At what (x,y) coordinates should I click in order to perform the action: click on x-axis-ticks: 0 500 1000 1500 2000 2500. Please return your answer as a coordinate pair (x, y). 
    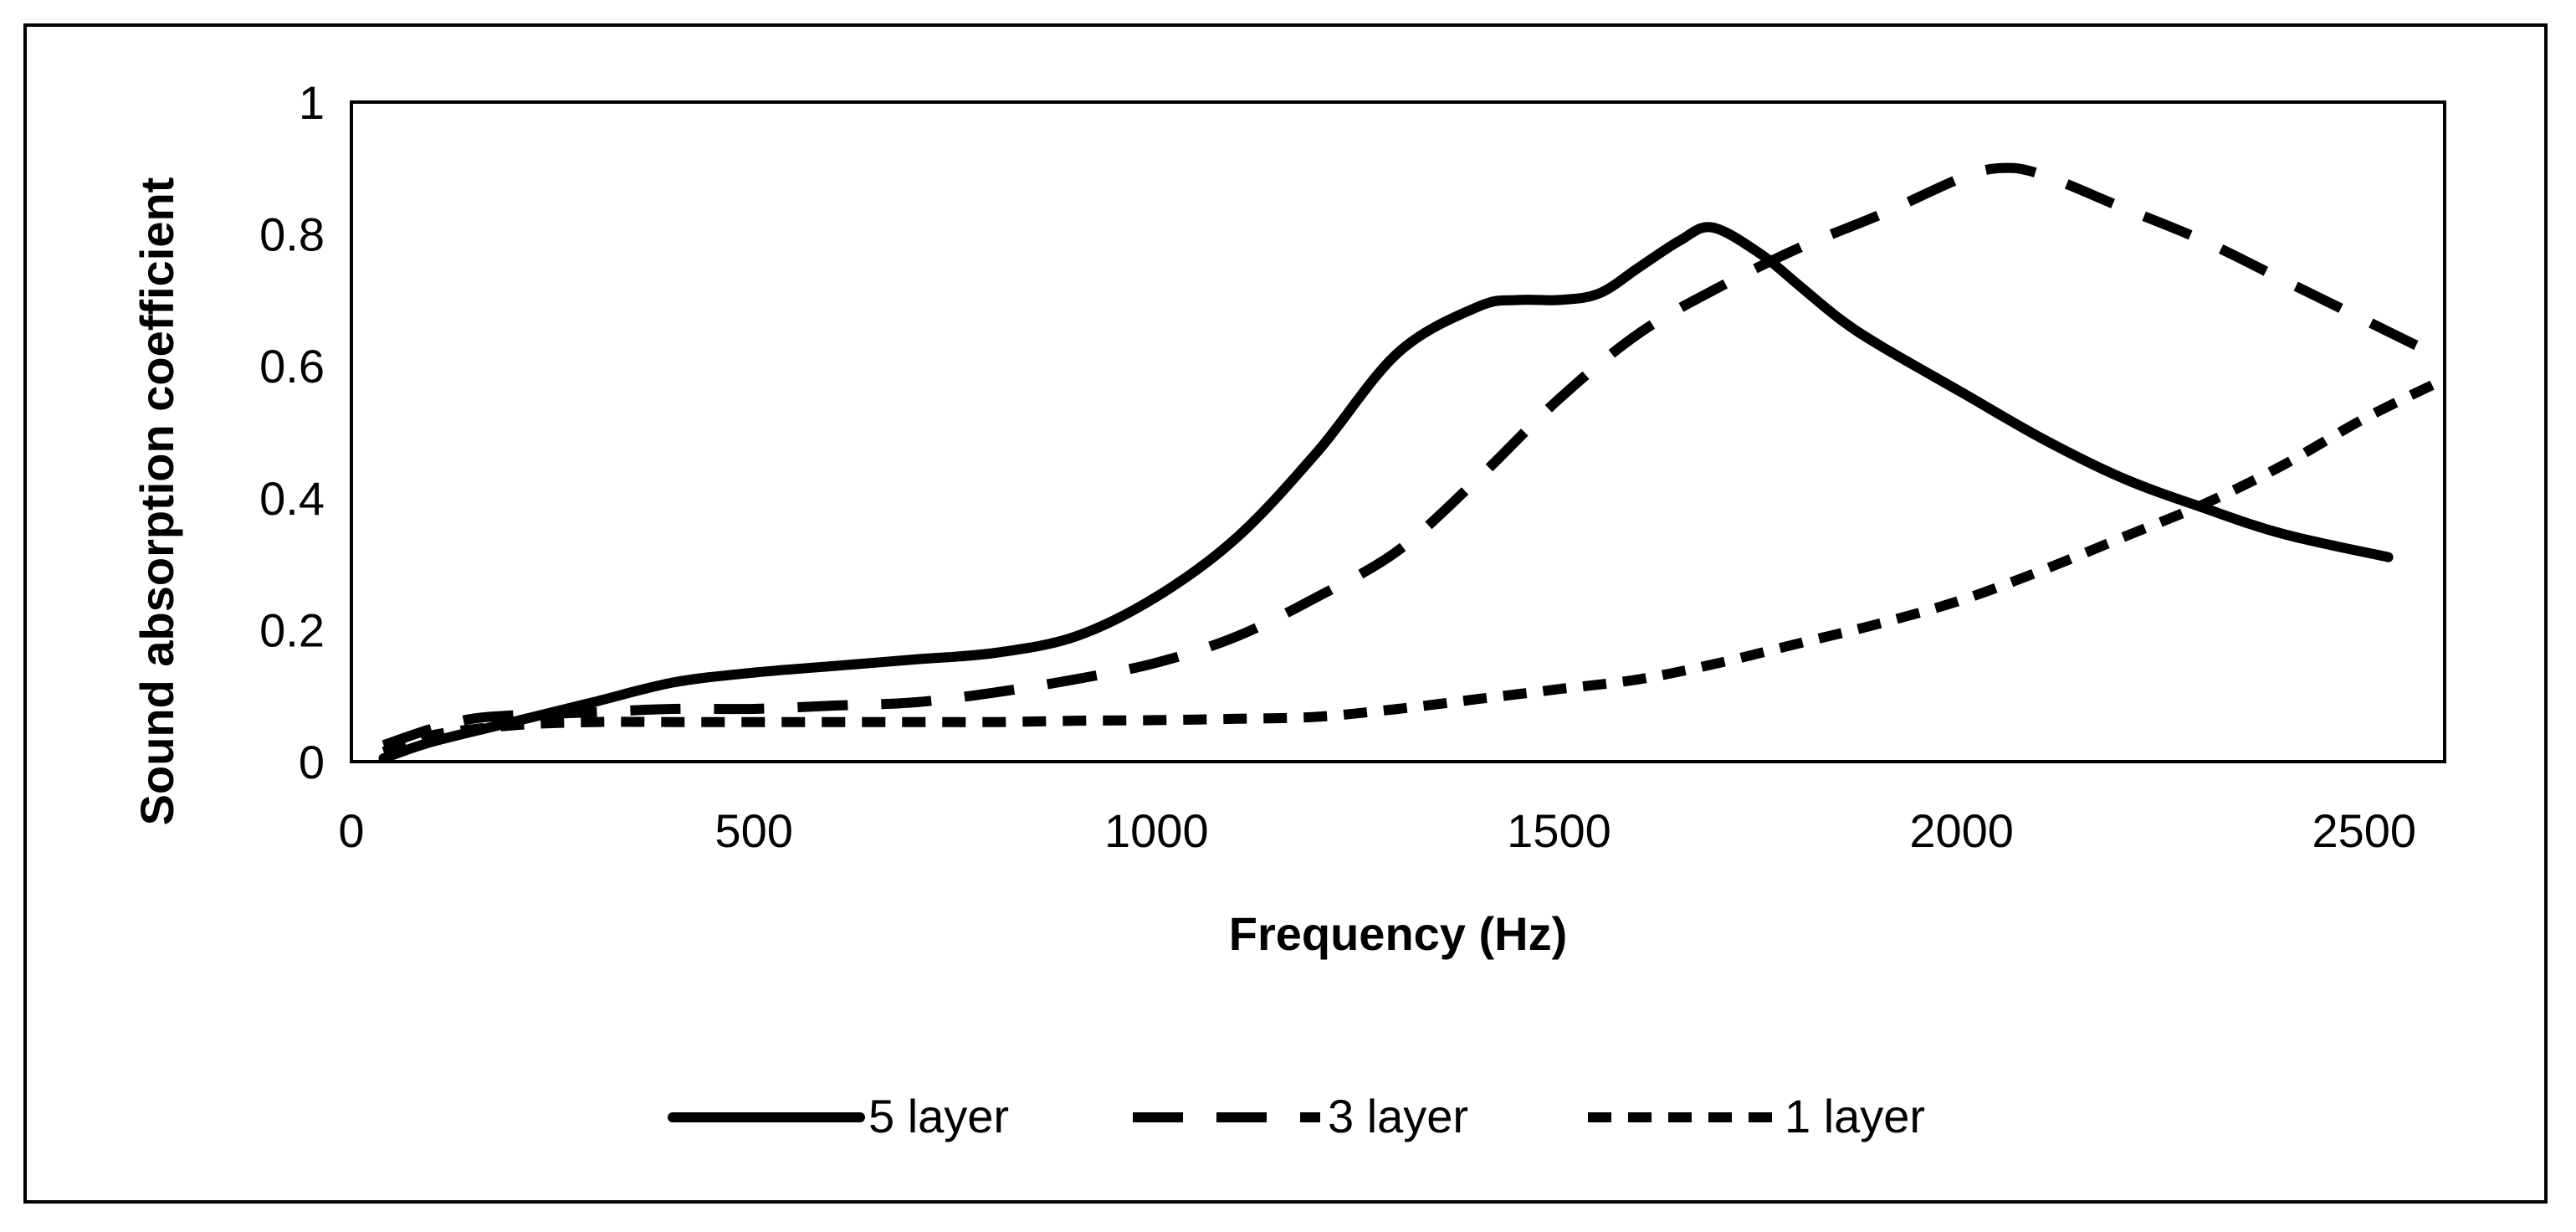
    Looking at the image, I should click on (1377, 830).